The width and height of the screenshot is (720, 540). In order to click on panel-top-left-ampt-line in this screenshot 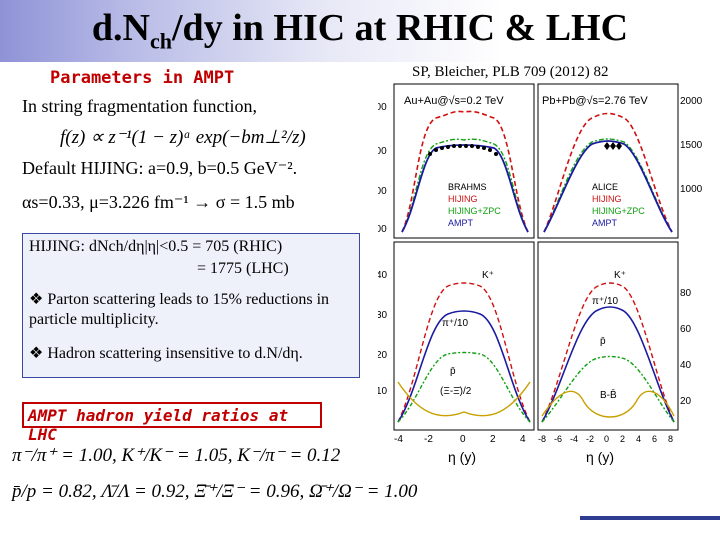, I will do `click(465, 188)`.